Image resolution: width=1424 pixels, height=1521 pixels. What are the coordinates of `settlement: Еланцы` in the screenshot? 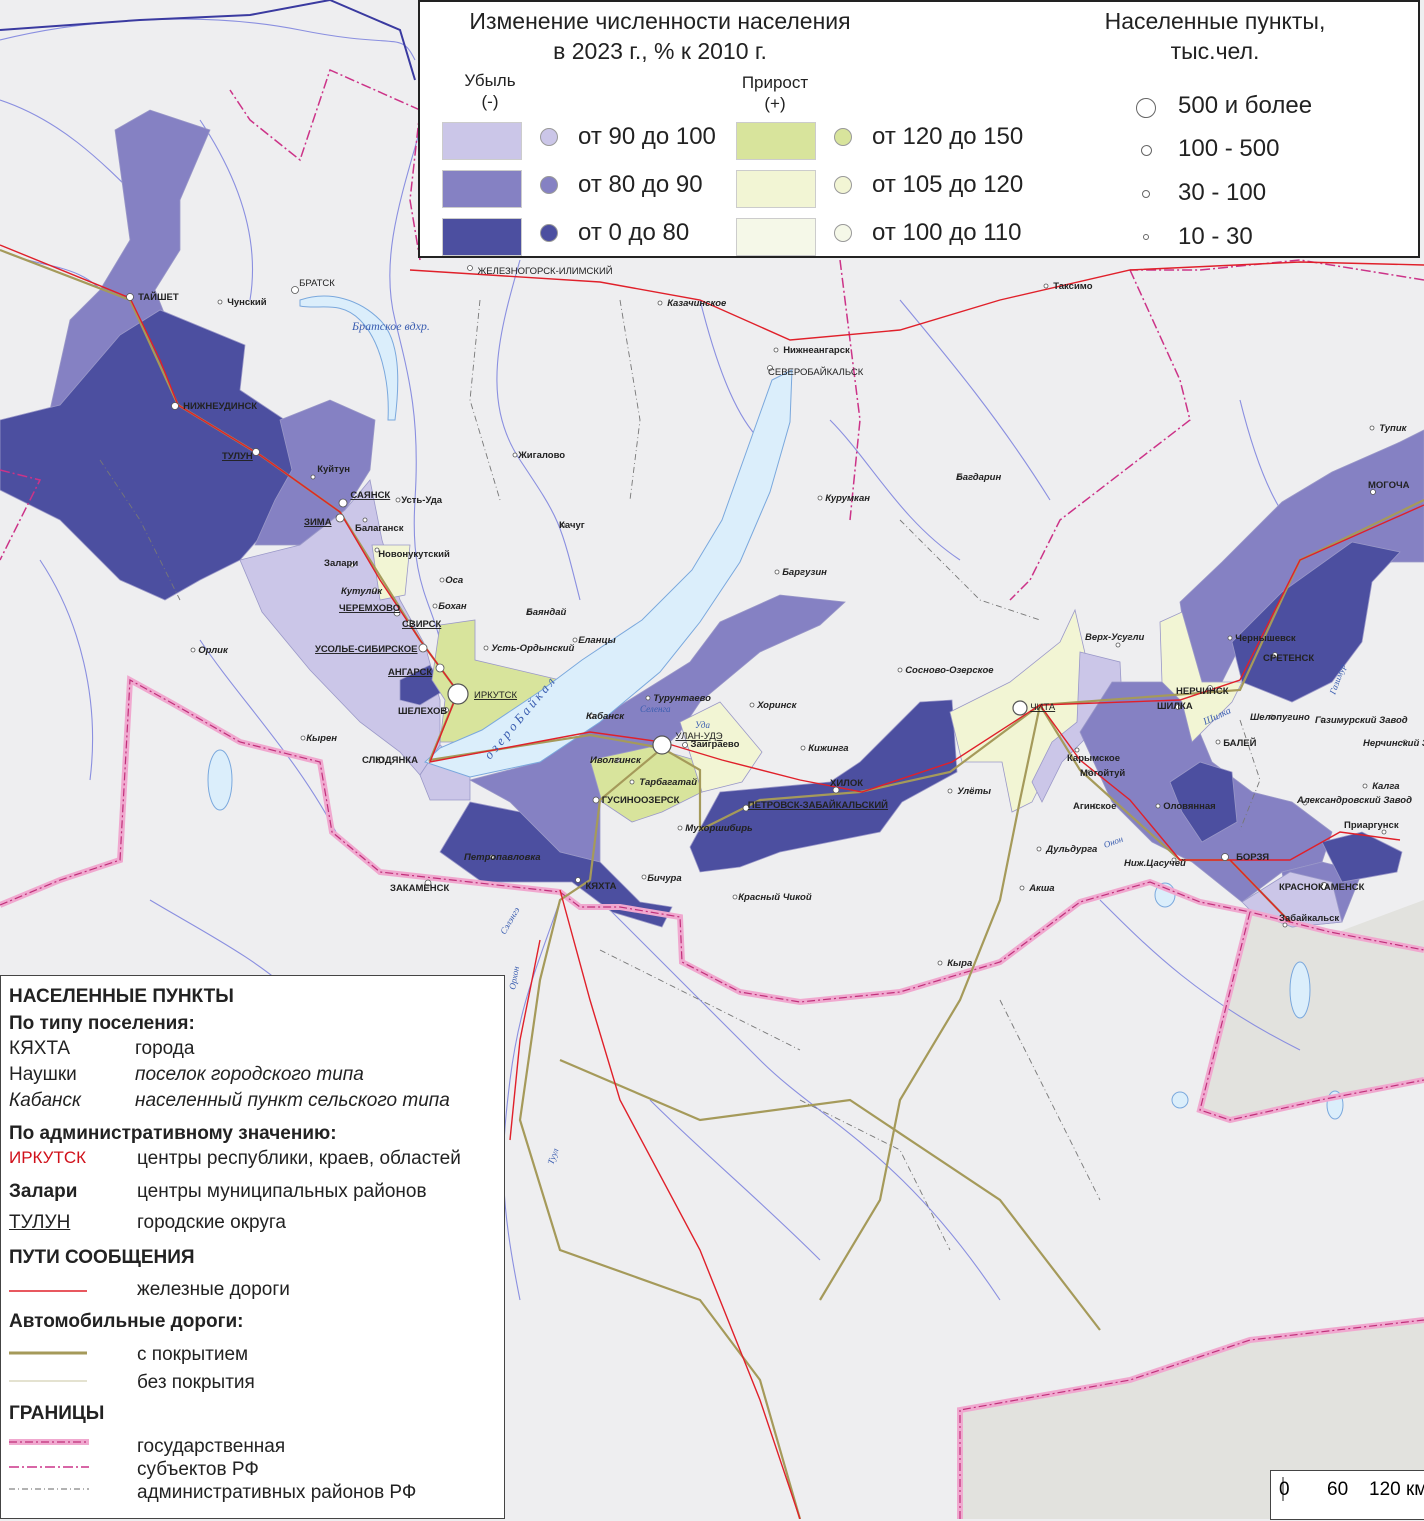 It's located at (594, 640).